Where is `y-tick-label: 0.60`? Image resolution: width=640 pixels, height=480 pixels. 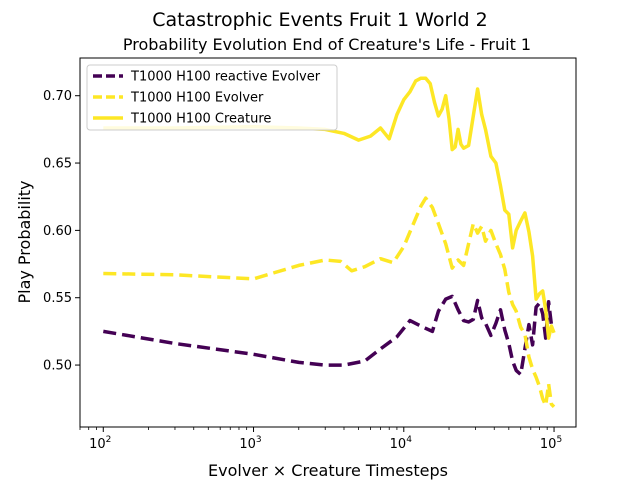 y-tick-label: 0.60 is located at coordinates (57, 231).